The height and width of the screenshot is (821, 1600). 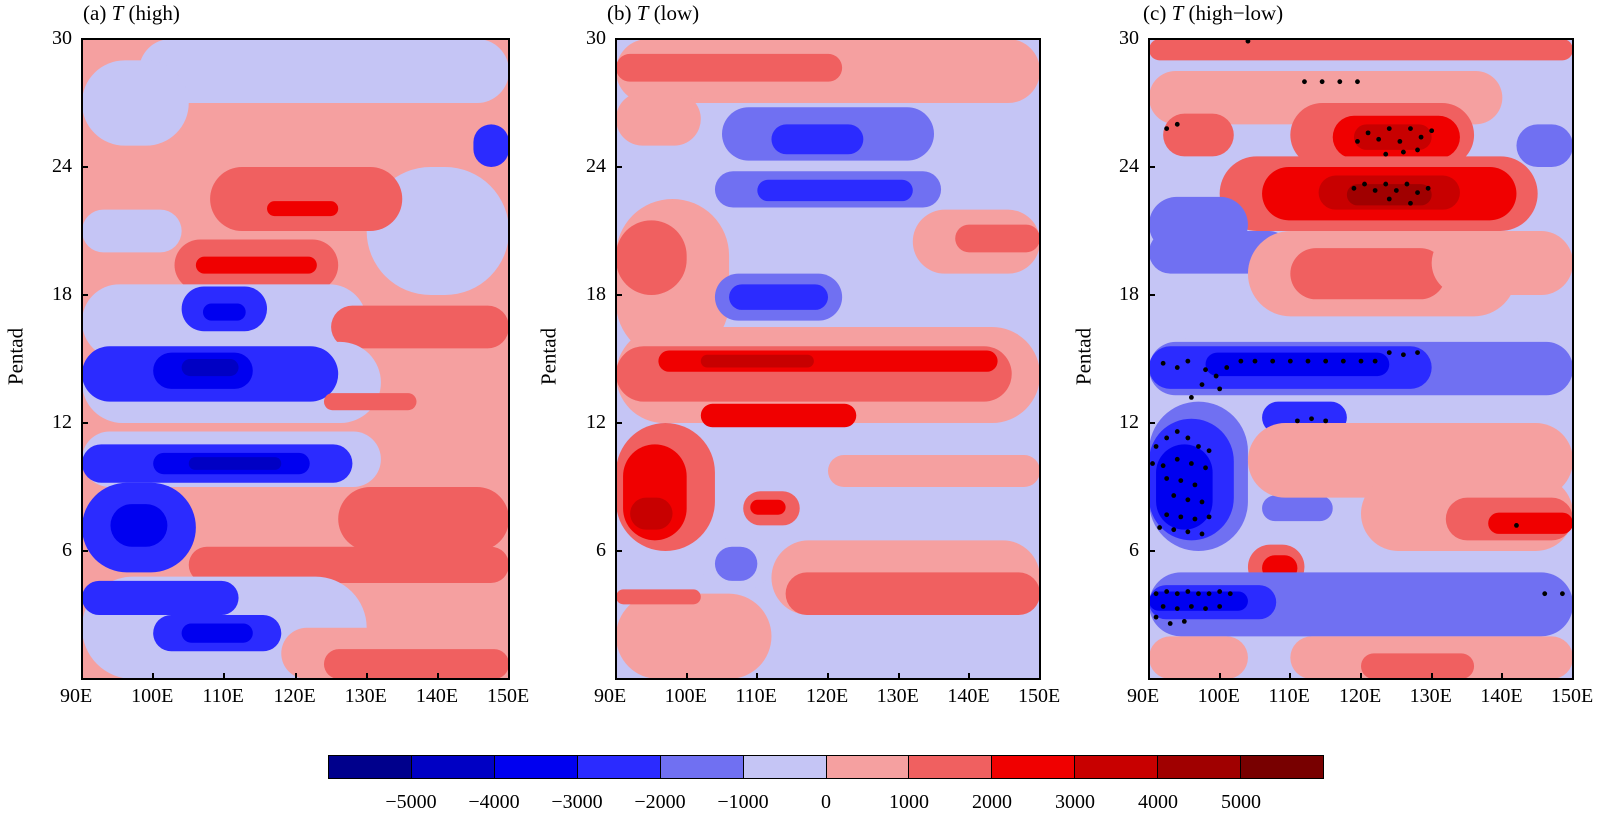 What do you see at coordinates (508, 696) in the screenshot?
I see `x-tick-label: 150E` at bounding box center [508, 696].